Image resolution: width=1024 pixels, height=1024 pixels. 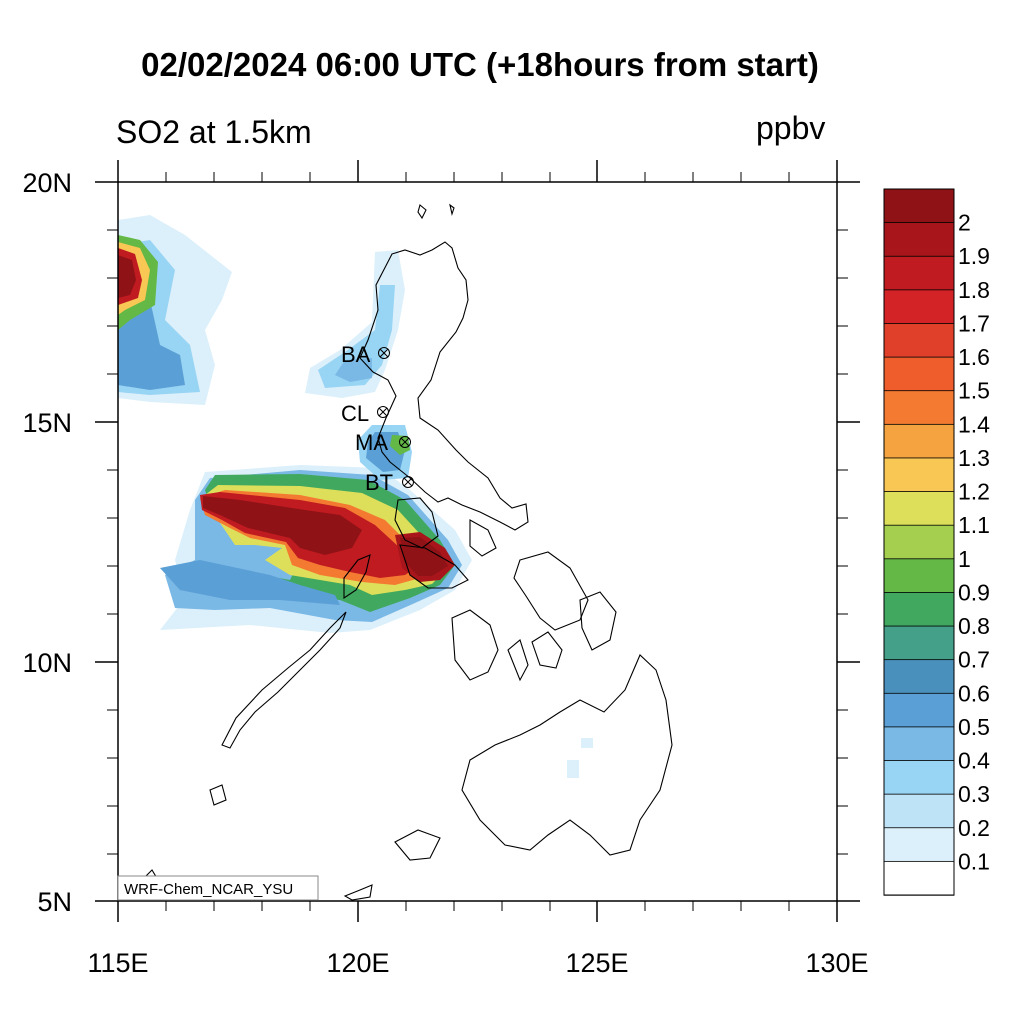 What do you see at coordinates (974, 323) in the screenshot?
I see `colorbar-label: 1.7` at bounding box center [974, 323].